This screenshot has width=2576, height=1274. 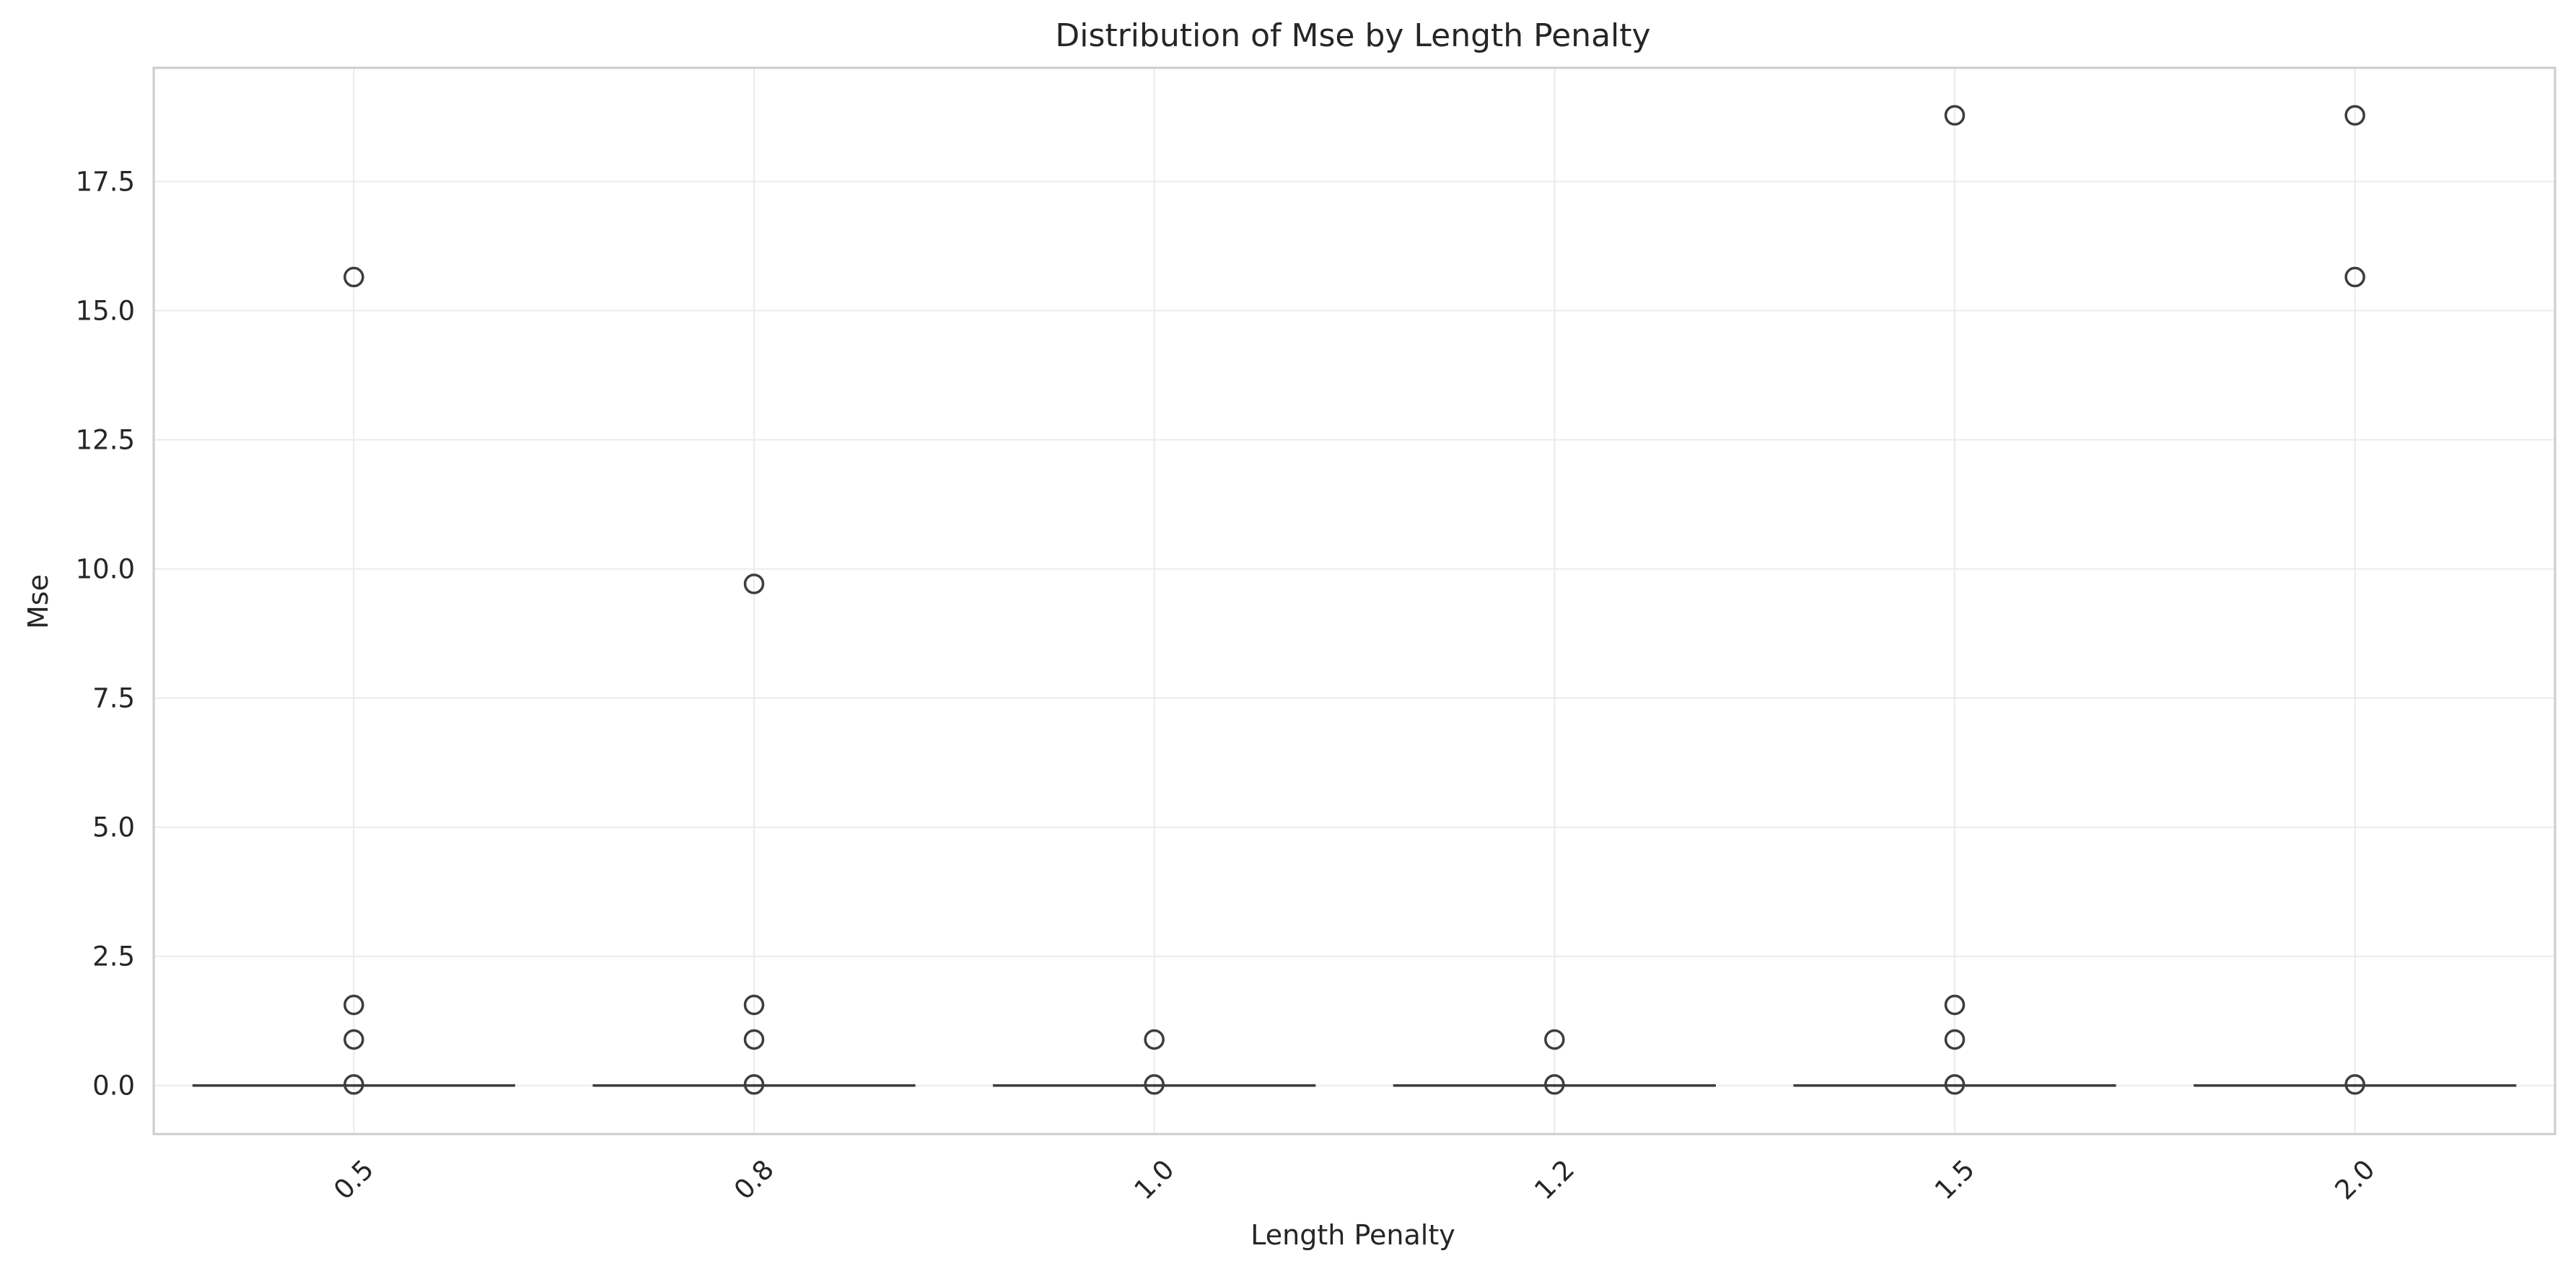 I want to click on x-tick-label: 1.5, so click(x=1955, y=1180).